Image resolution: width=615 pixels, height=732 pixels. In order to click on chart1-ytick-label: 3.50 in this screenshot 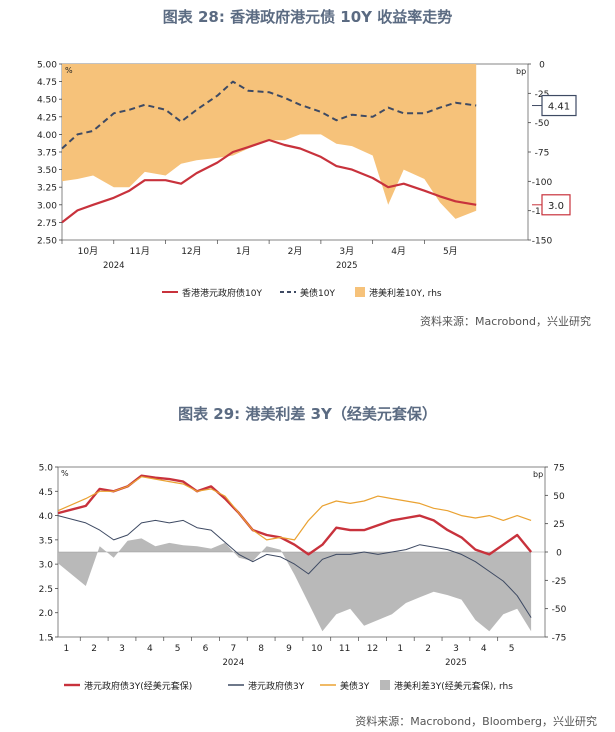, I will do `click(47, 171)`.